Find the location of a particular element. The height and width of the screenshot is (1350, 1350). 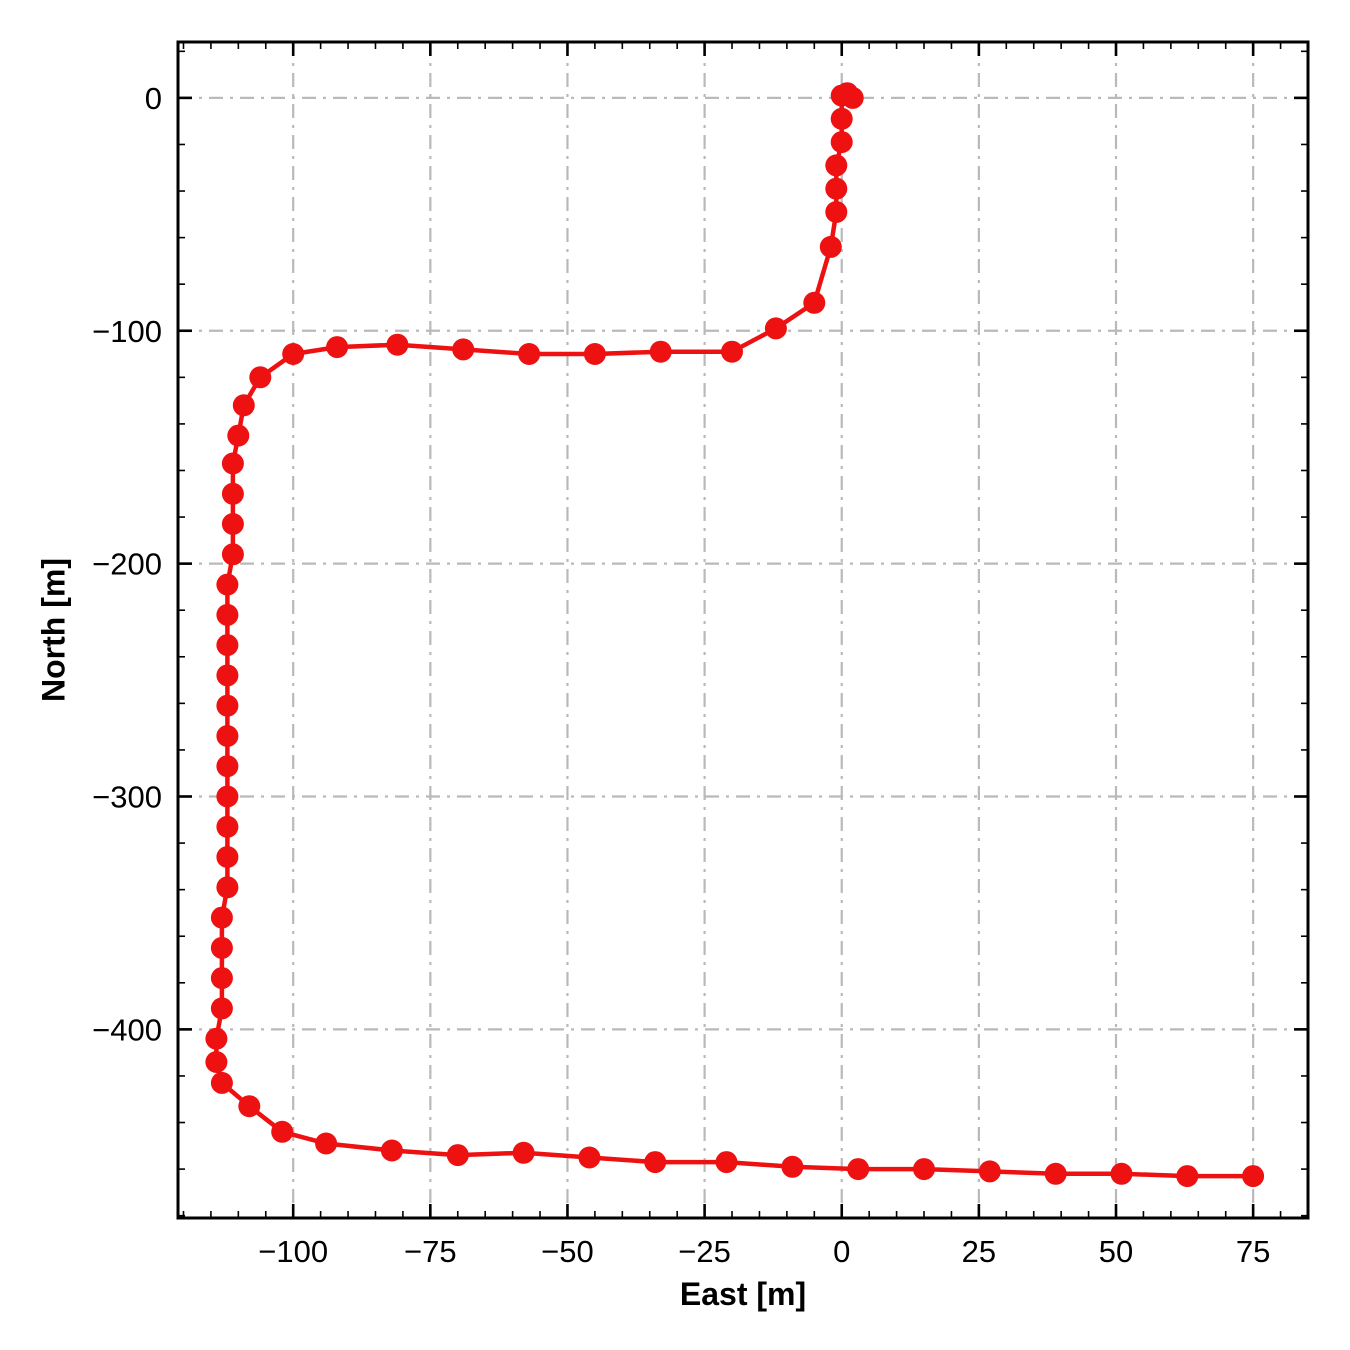

y-tick-label: −100 is located at coordinates (127, 331).